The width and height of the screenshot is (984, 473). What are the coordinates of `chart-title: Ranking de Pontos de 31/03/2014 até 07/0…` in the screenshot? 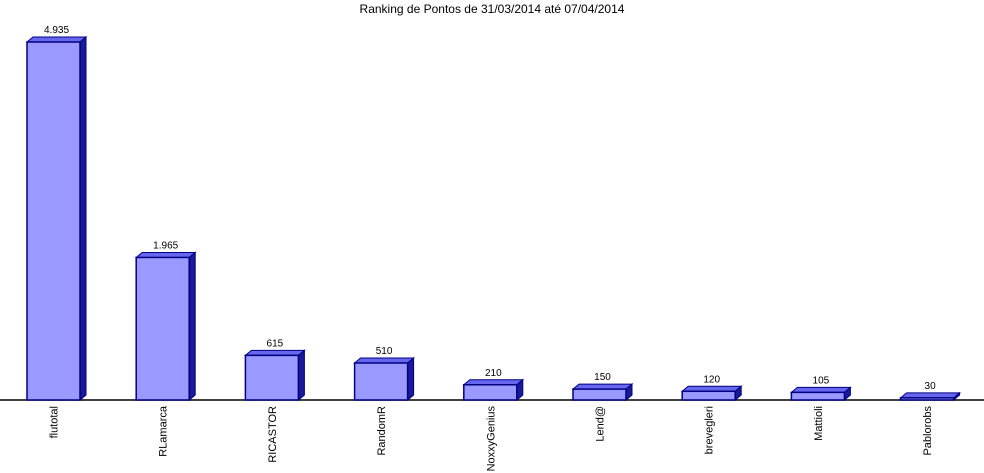 It's located at (492, 9).